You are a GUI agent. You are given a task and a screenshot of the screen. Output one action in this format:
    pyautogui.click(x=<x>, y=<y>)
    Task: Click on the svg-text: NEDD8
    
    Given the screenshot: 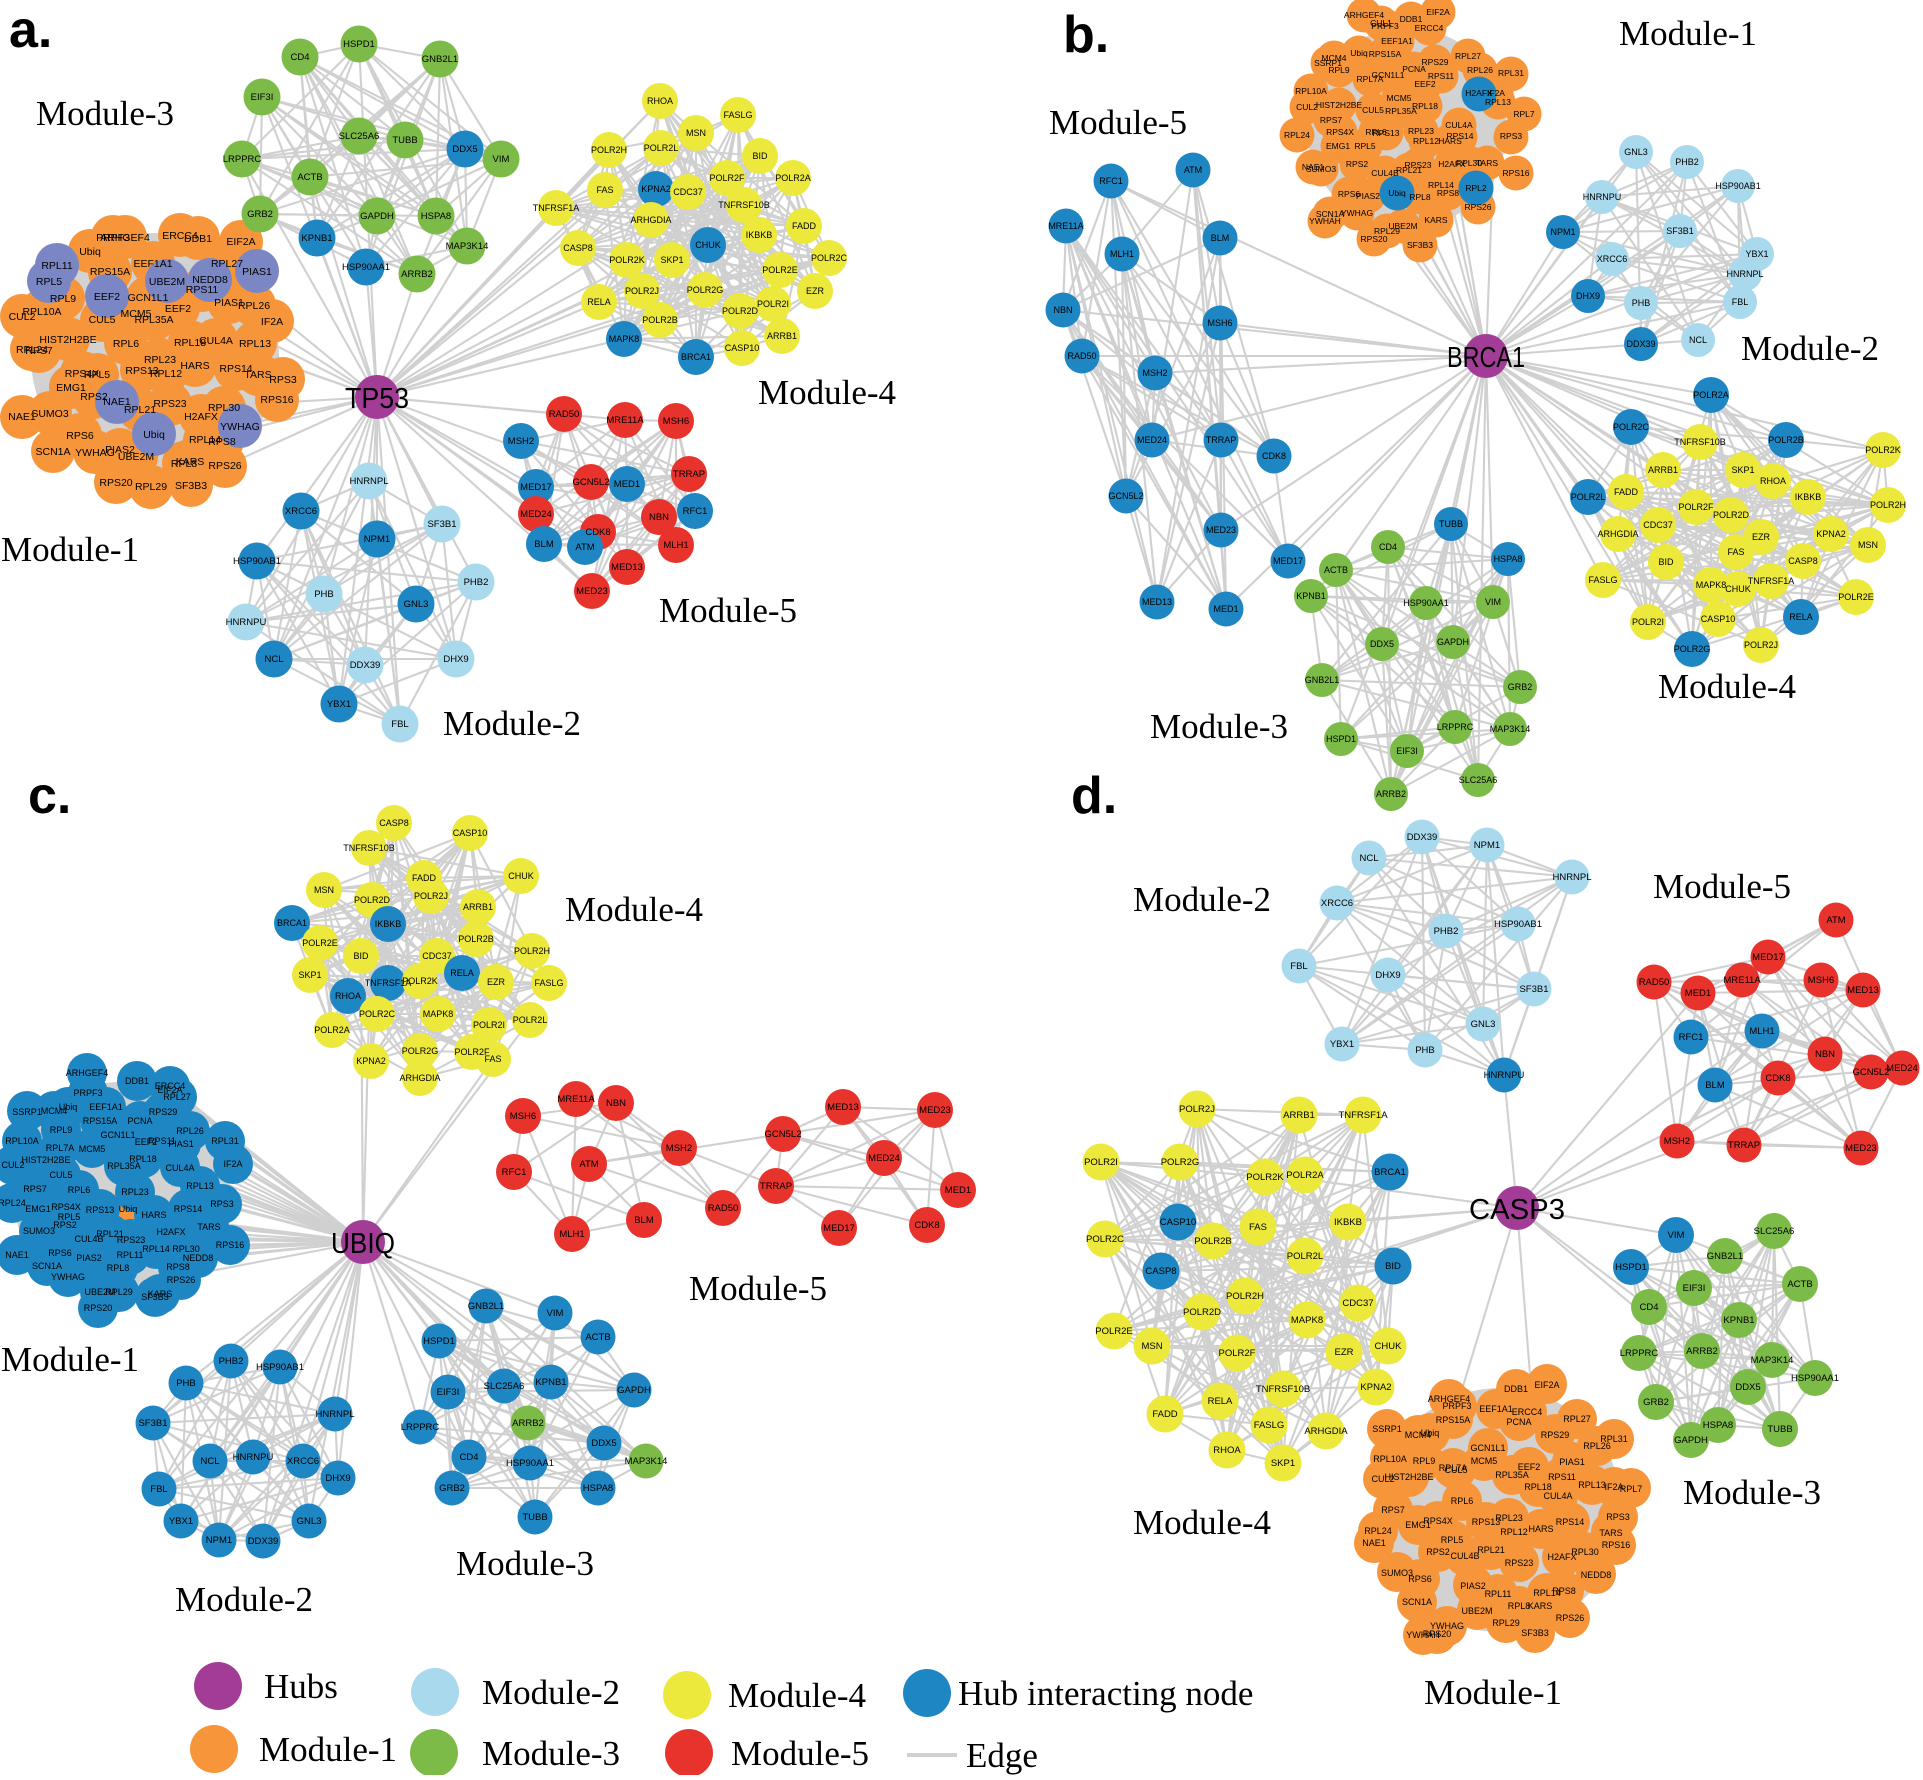 What is the action you would take?
    pyautogui.click(x=198, y=1258)
    